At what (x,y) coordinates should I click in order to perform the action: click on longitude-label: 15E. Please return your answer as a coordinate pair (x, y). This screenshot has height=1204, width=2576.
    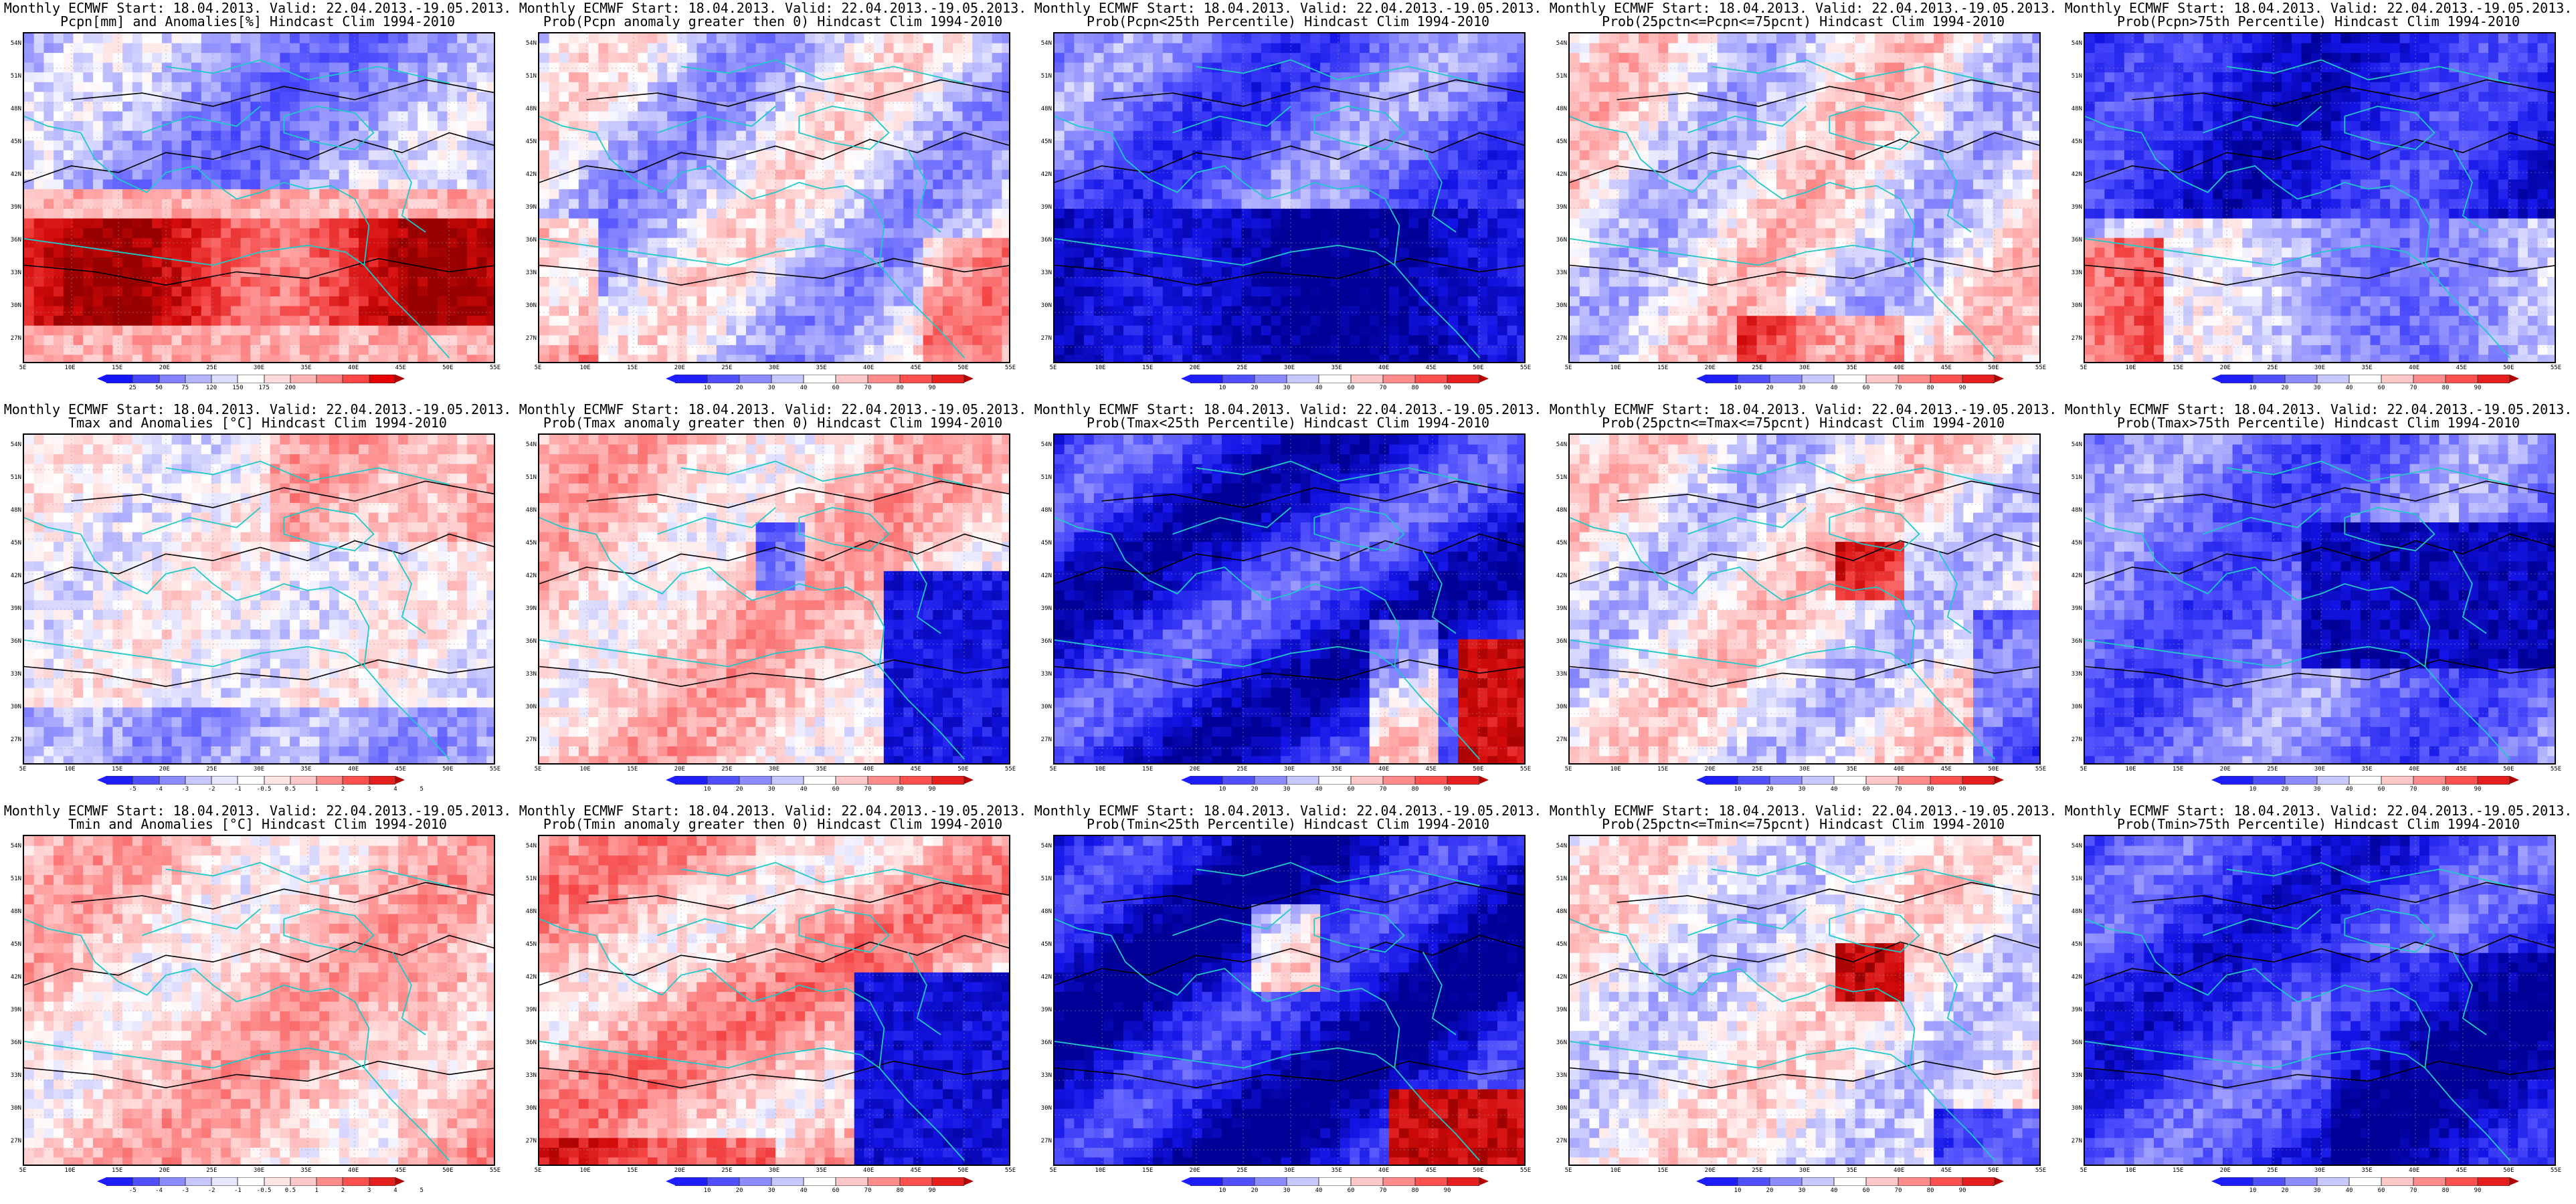
    Looking at the image, I should click on (632, 368).